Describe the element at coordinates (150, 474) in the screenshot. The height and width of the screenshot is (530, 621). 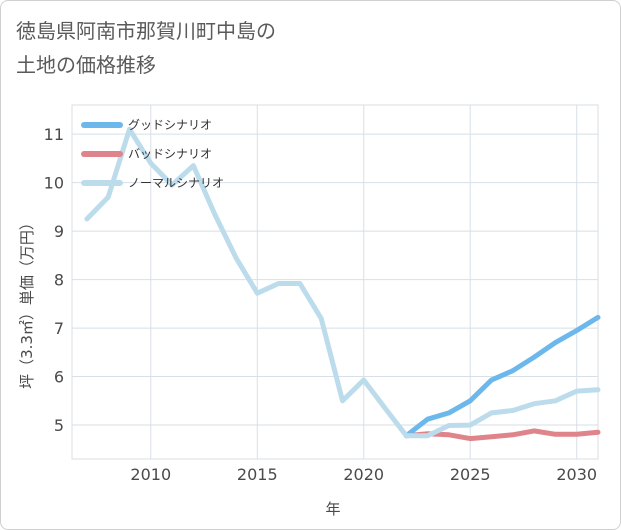
I see `x-tick-label: 2010` at that location.